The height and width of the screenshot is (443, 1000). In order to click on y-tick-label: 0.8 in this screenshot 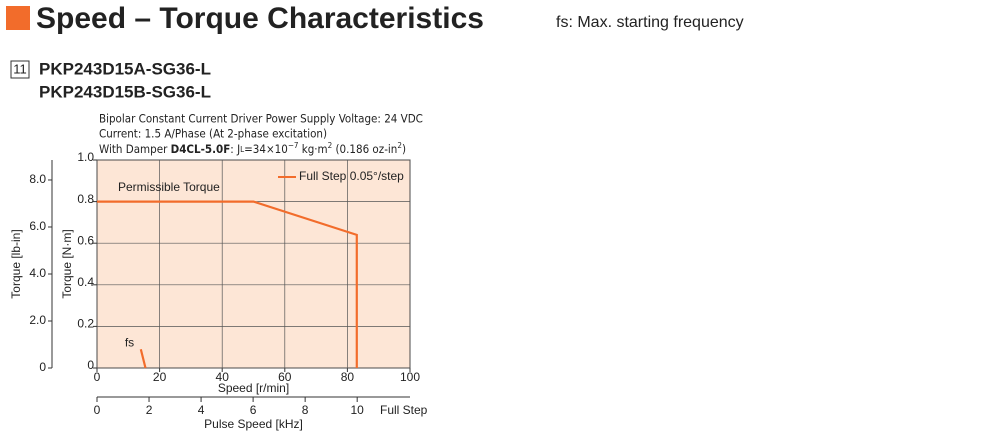, I will do `click(85, 199)`.